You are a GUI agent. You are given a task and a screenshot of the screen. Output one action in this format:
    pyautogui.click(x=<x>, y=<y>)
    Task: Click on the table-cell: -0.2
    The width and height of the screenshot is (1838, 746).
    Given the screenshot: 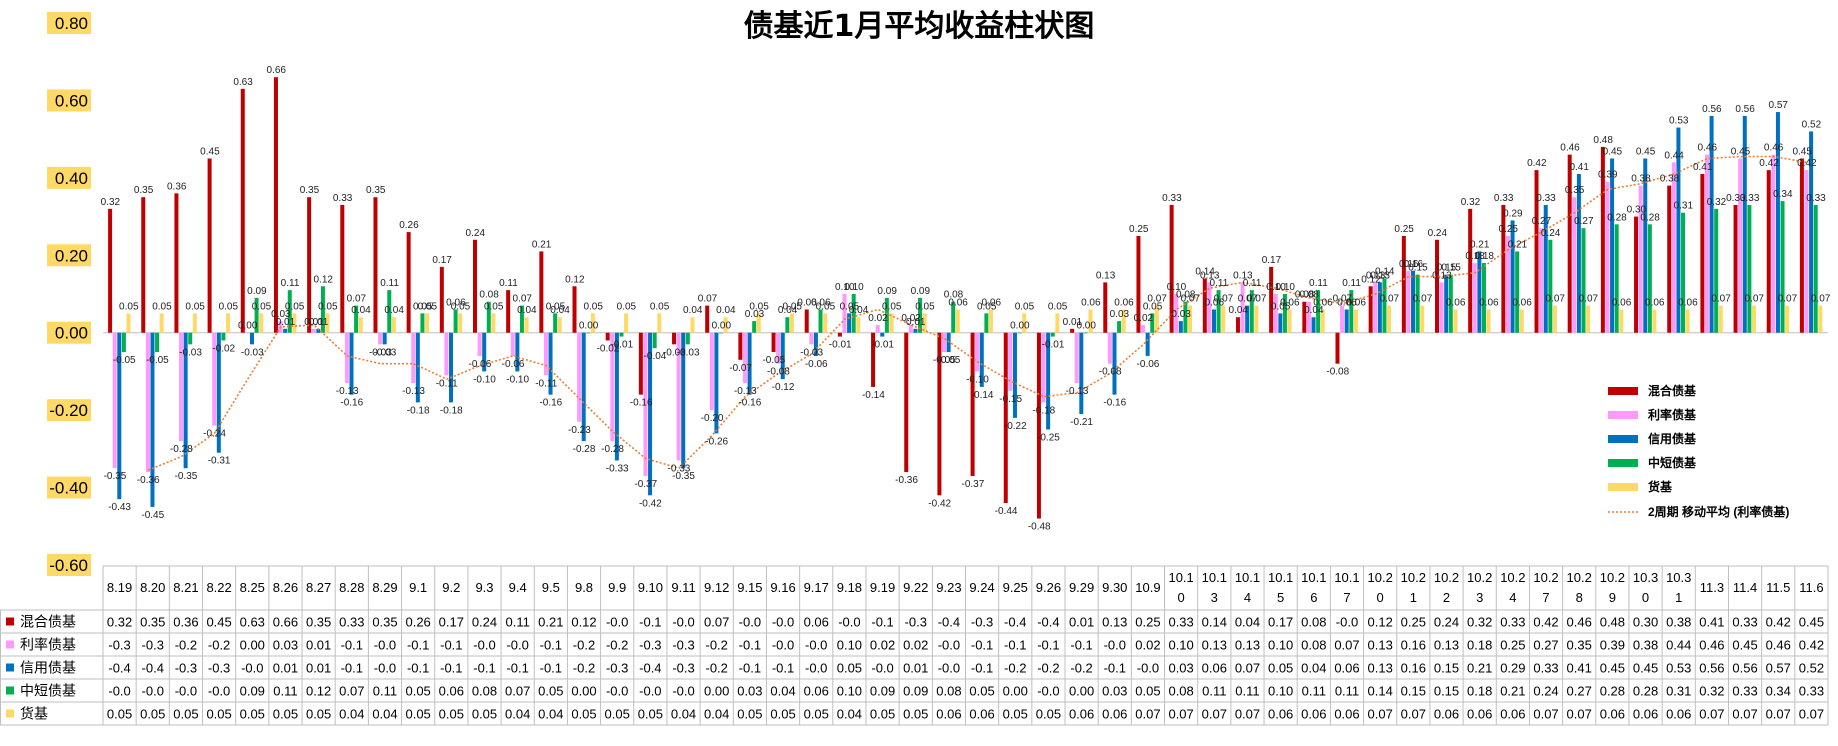 What is the action you would take?
    pyautogui.click(x=219, y=645)
    